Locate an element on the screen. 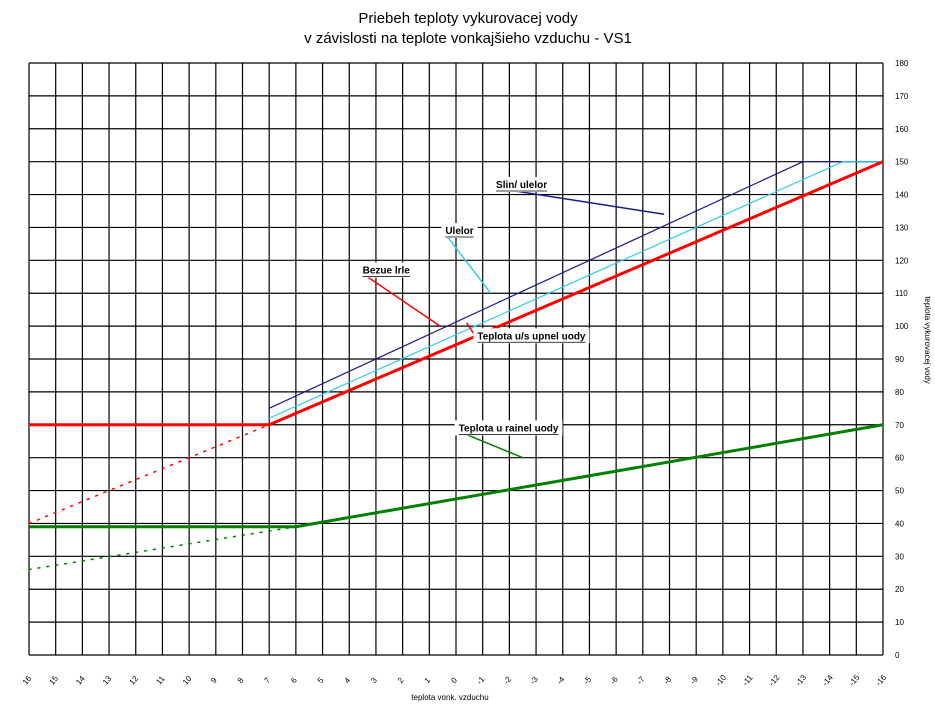  callout-label-1: Ulelor is located at coordinates (459, 231).